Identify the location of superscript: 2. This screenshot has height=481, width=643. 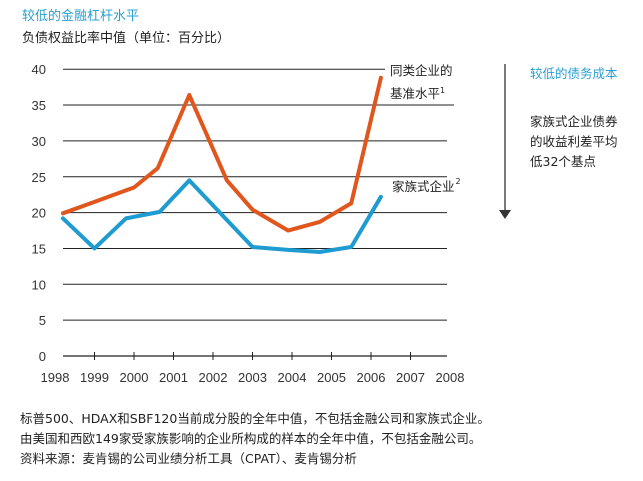
(458, 181).